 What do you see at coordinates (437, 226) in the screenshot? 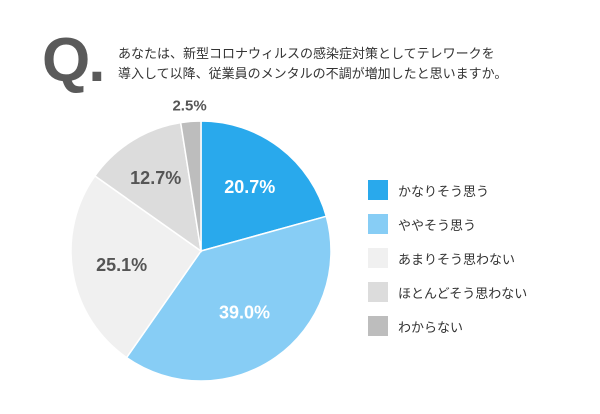
I see `legend-label-1: ややそう思う` at bounding box center [437, 226].